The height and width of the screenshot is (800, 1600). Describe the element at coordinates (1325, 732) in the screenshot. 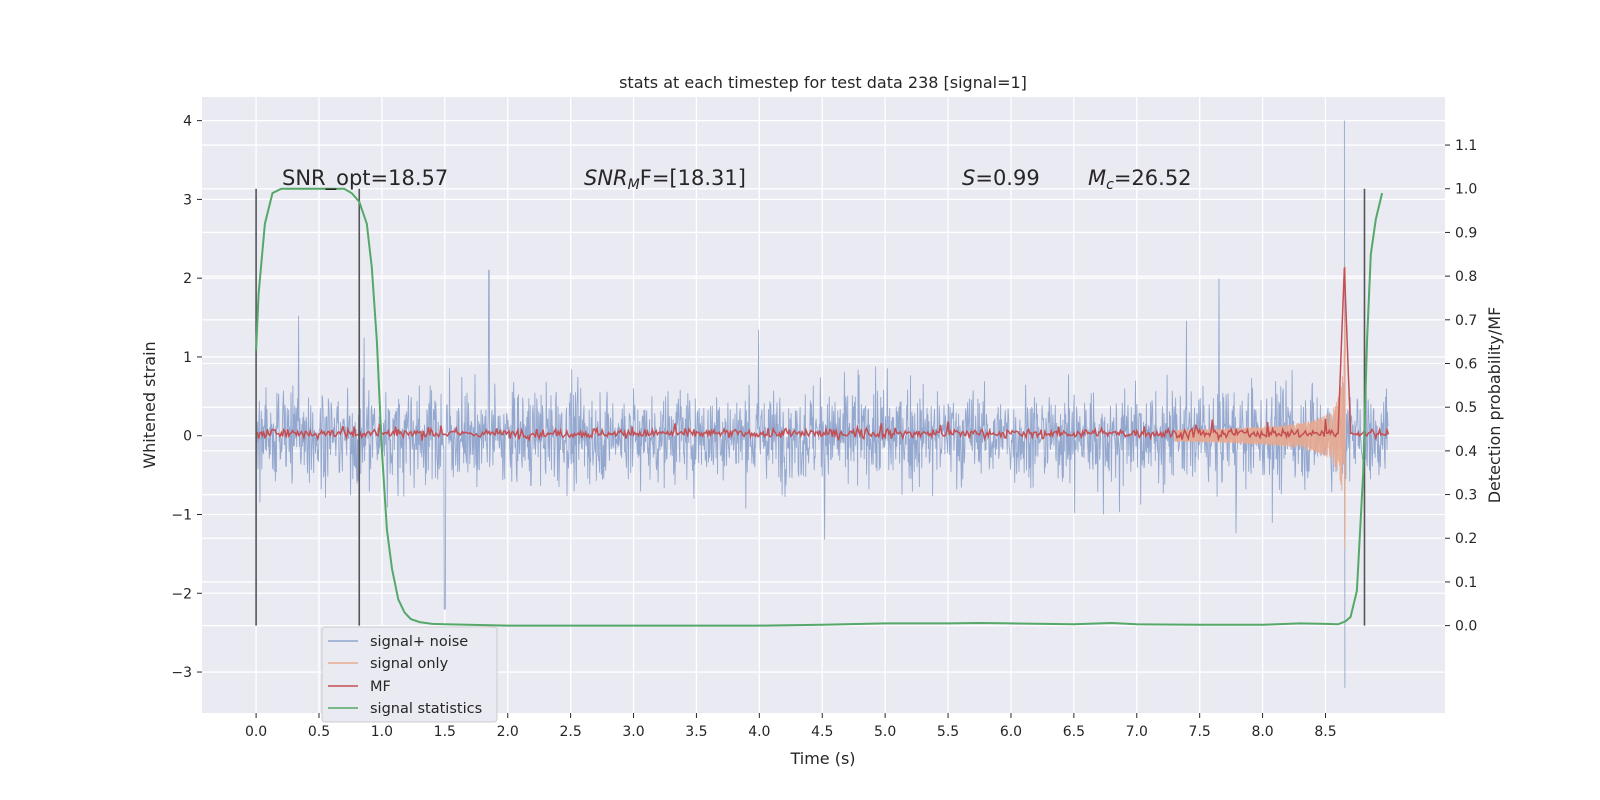

I see `x-tick-label-17: 8.5` at that location.